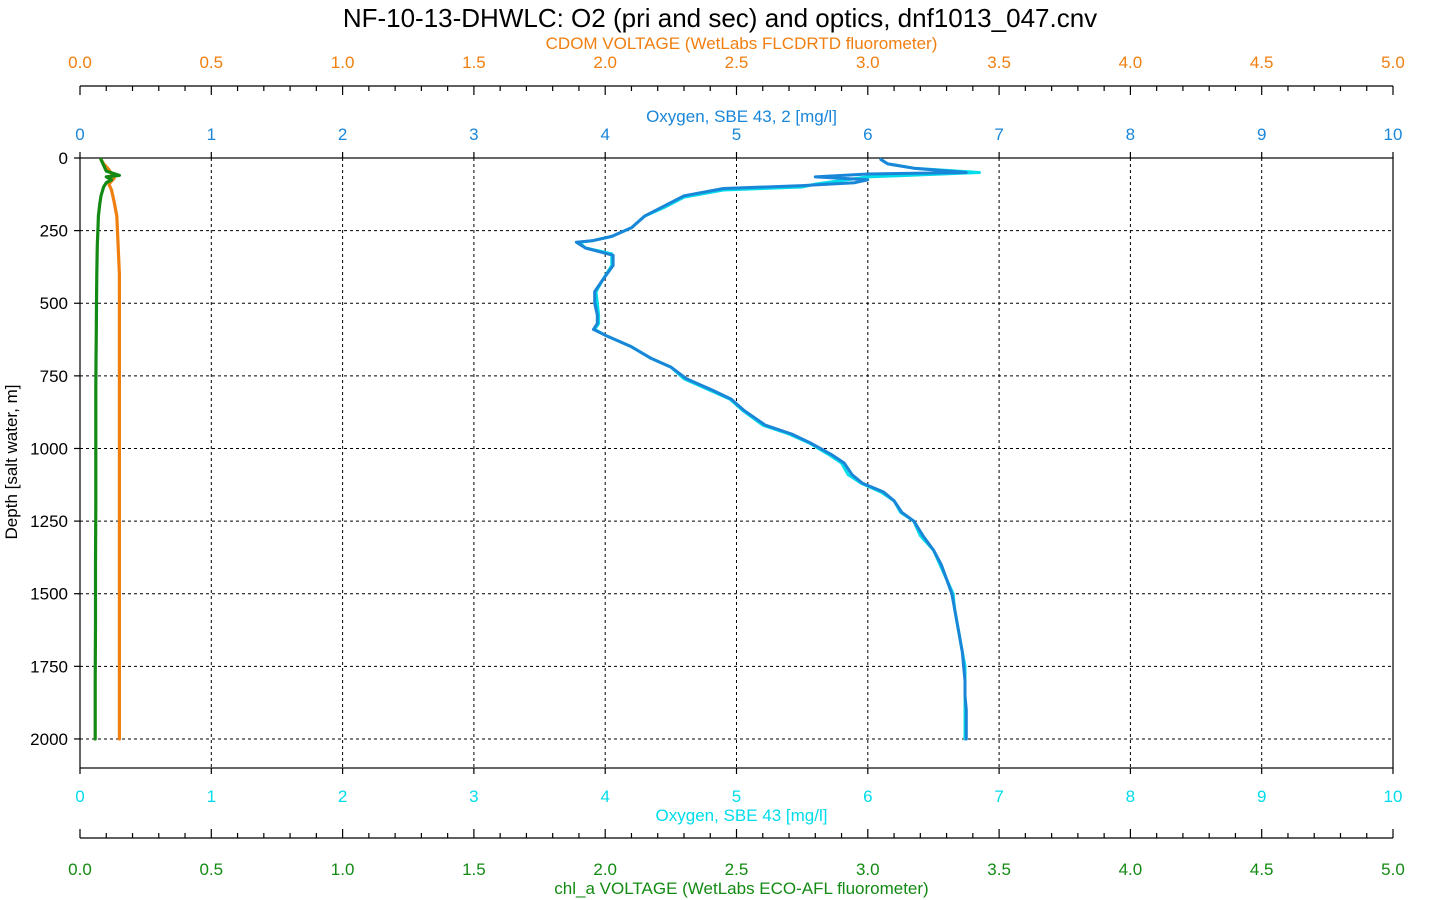 This screenshot has width=1440, height=900. I want to click on x-axis-title-oxy2: Oxygen, SBE 43, 2 [mg/l], so click(741, 116).